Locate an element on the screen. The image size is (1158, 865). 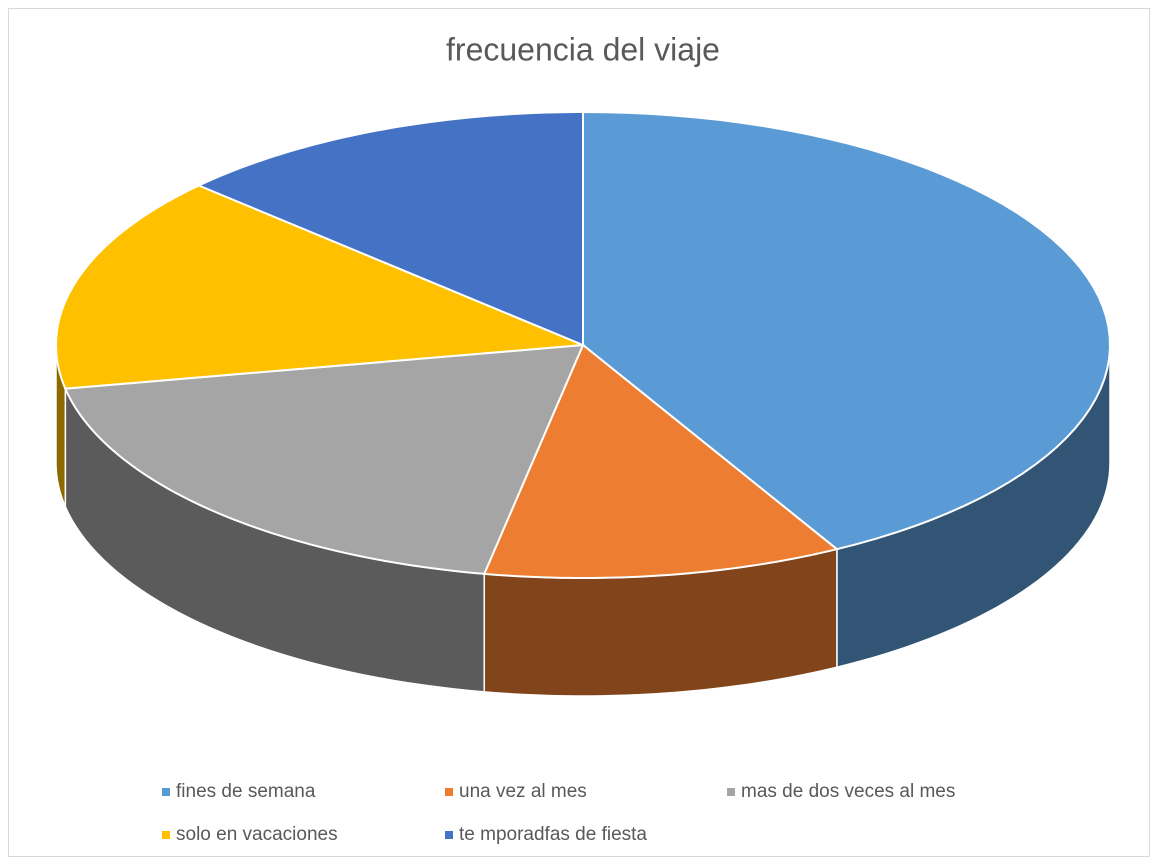
chart-title: frecuencia del viaje is located at coordinates (583, 49).